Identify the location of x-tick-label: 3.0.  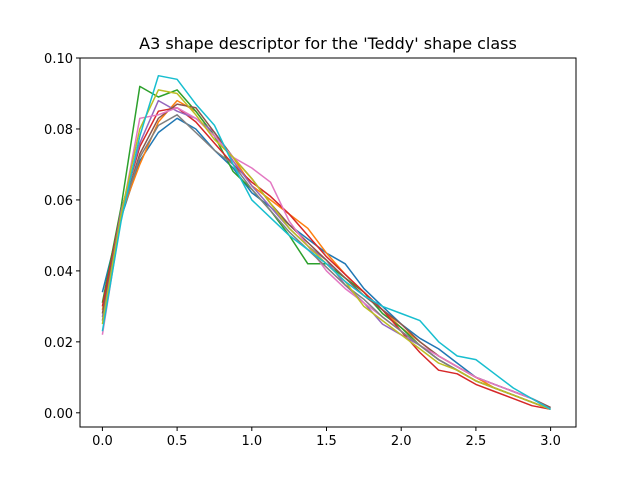
(550, 441).